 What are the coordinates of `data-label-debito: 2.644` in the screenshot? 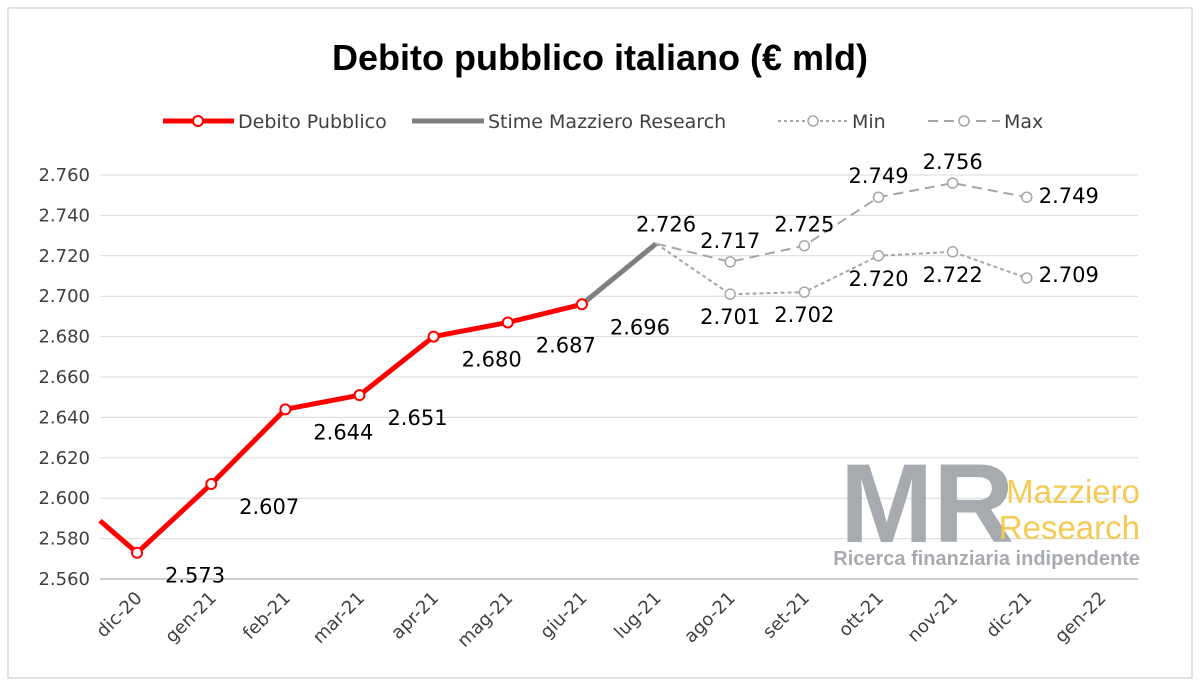 It's located at (343, 432).